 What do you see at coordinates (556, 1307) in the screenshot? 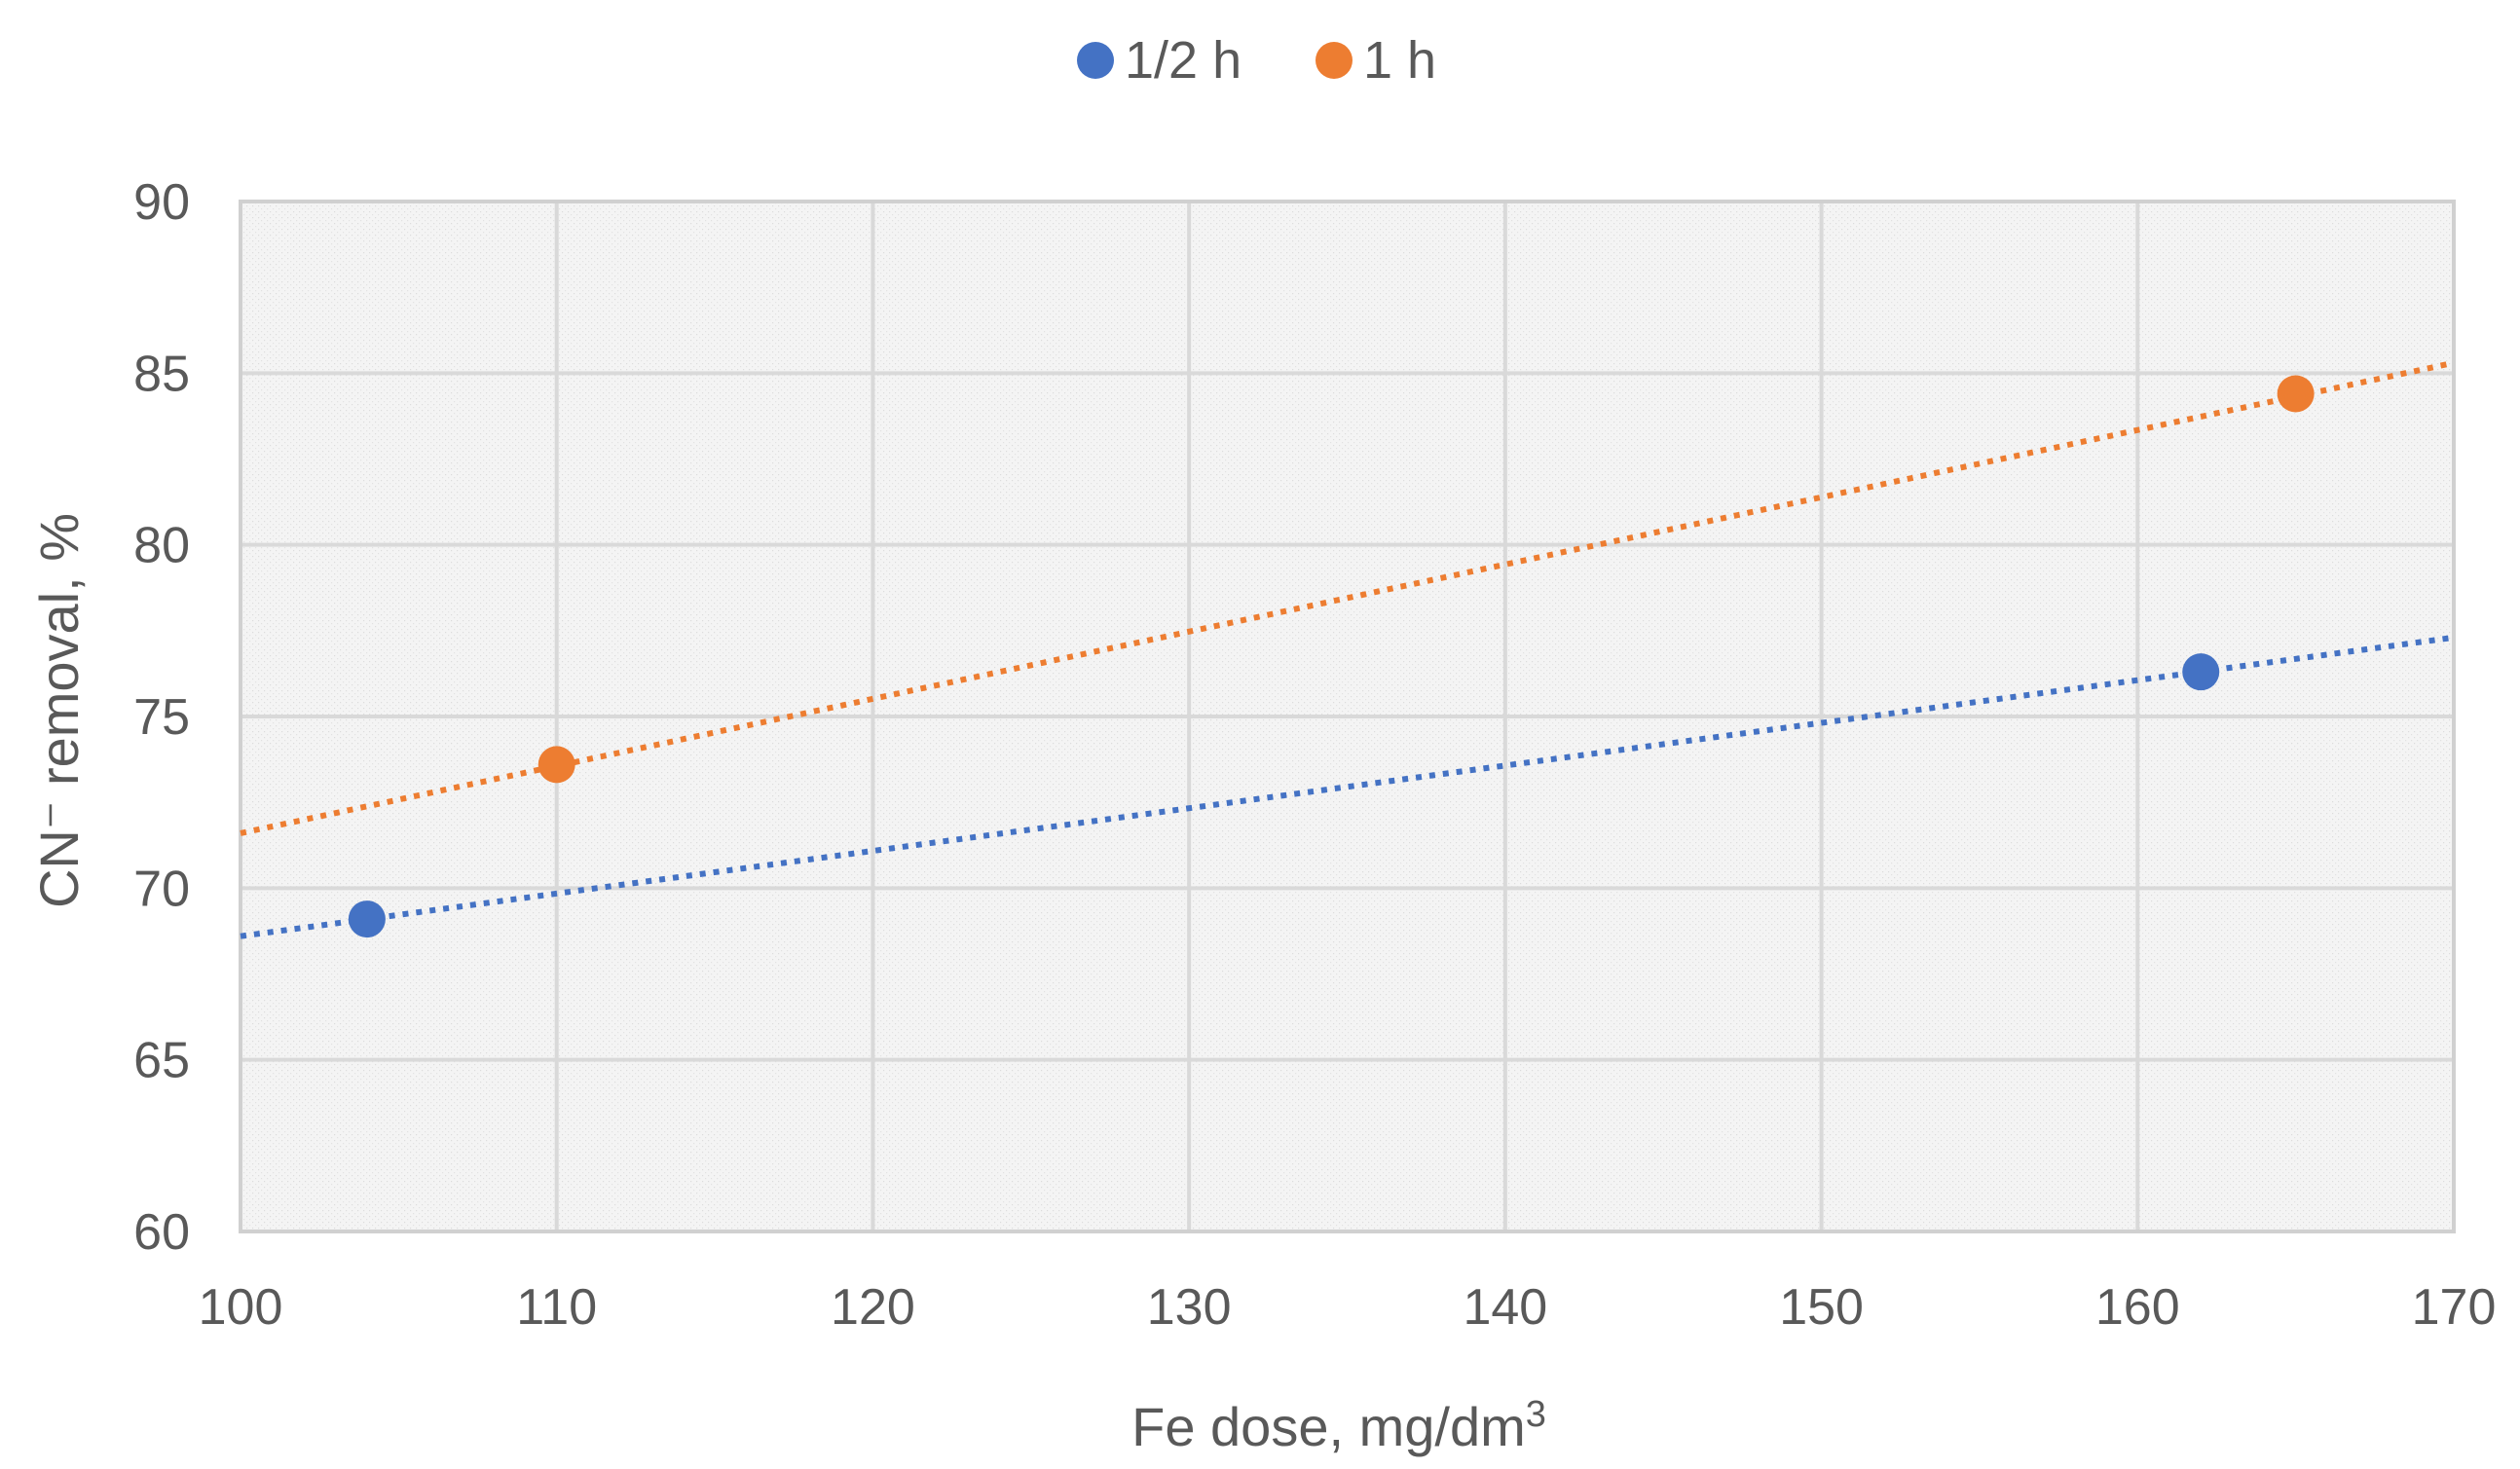
I see `x-tick-label: 110` at bounding box center [556, 1307].